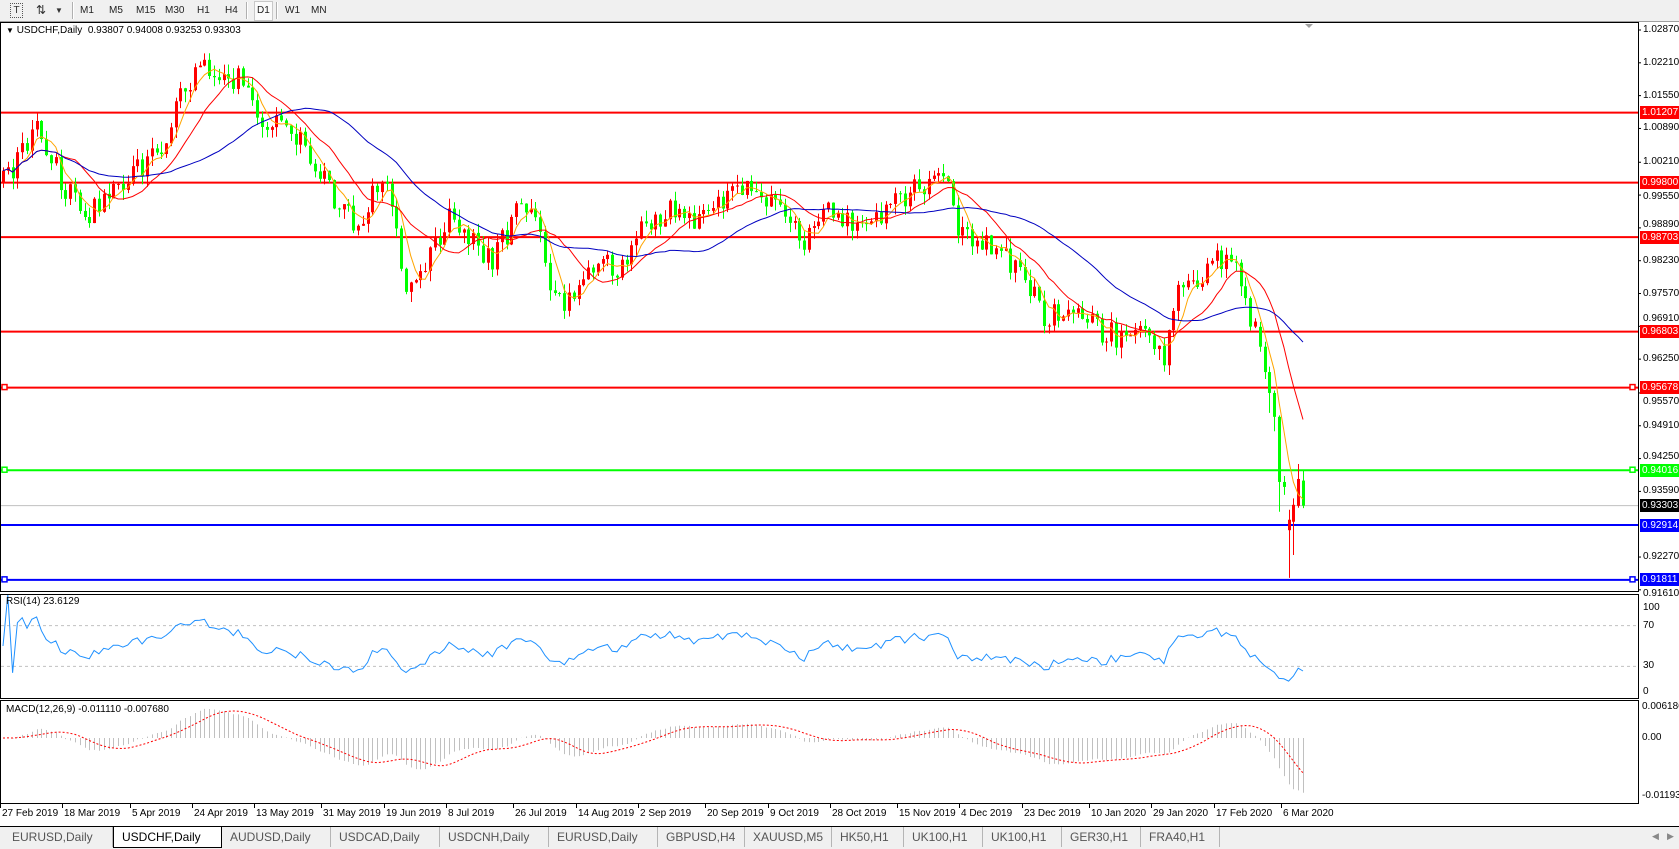 The height and width of the screenshot is (849, 1679). I want to click on timeframe-h4: H4, so click(231, 10).